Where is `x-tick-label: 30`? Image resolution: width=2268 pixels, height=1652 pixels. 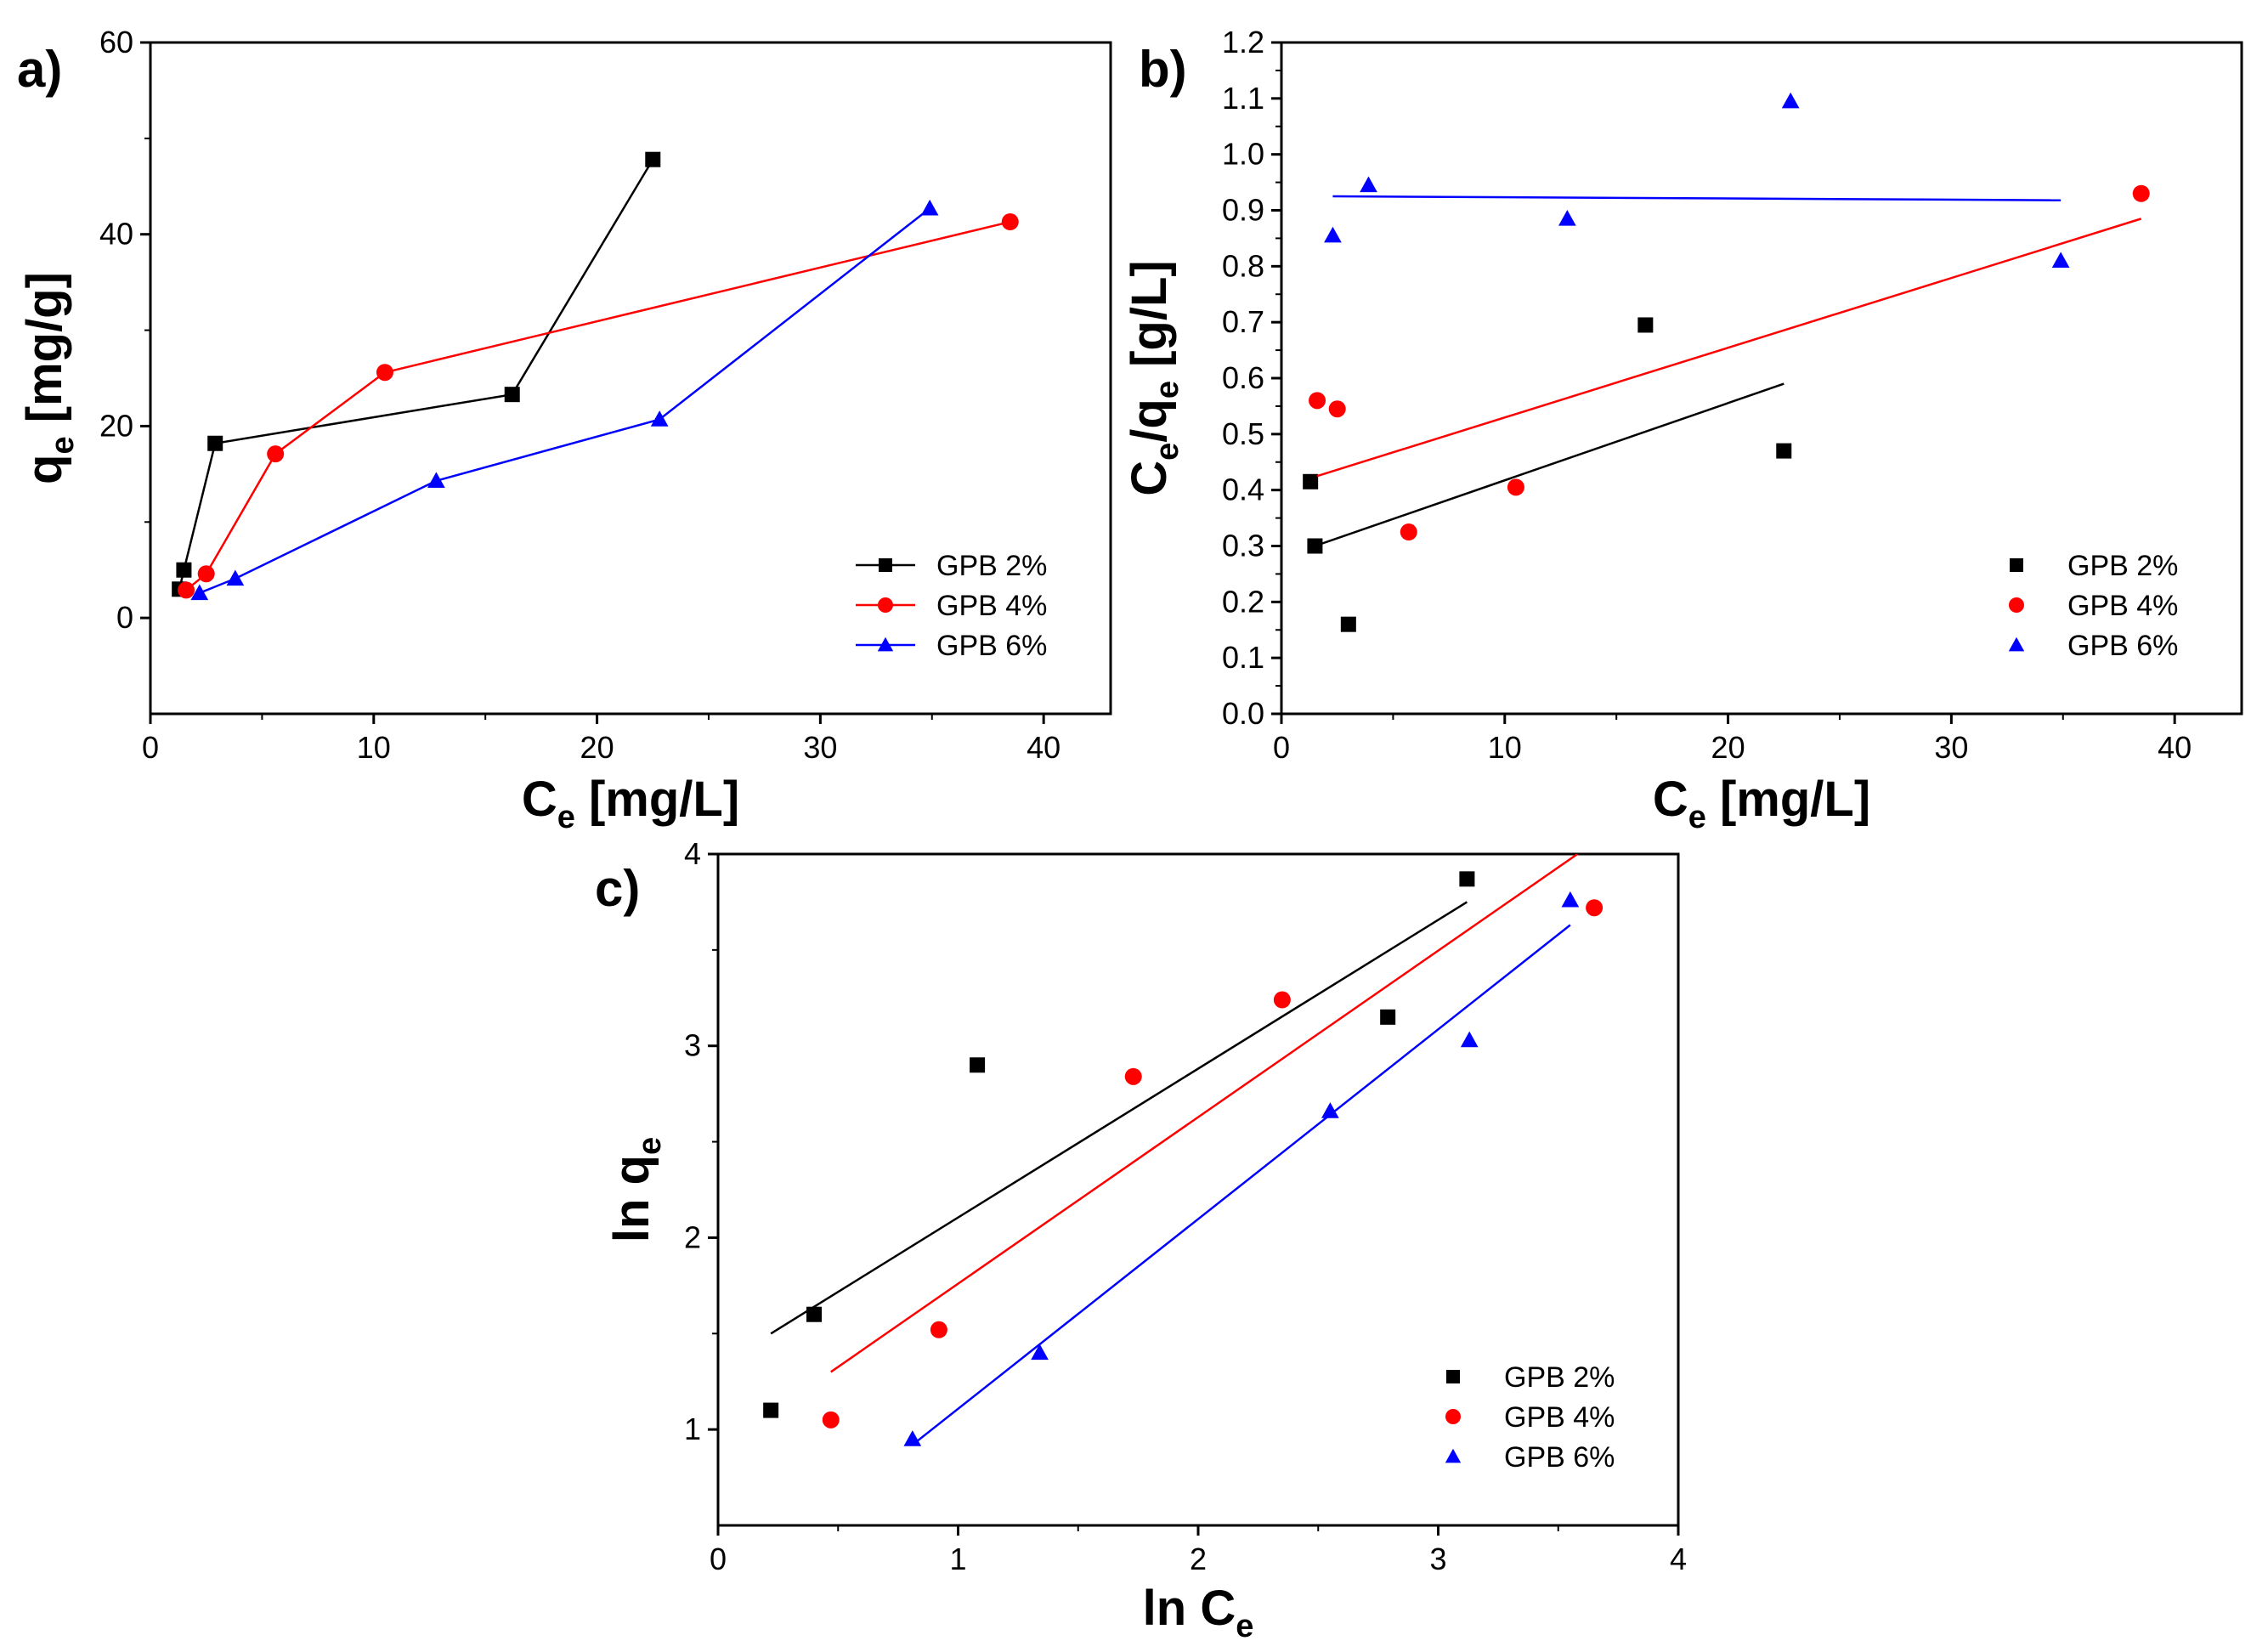
x-tick-label: 30 is located at coordinates (820, 747).